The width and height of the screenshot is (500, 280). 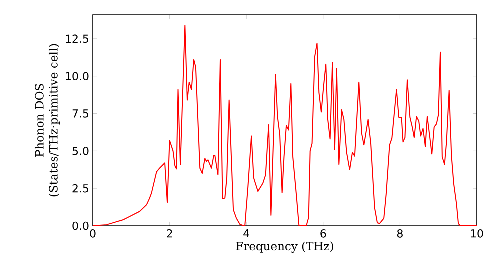 I want to click on x-tick-label: 2, so click(x=169, y=234).